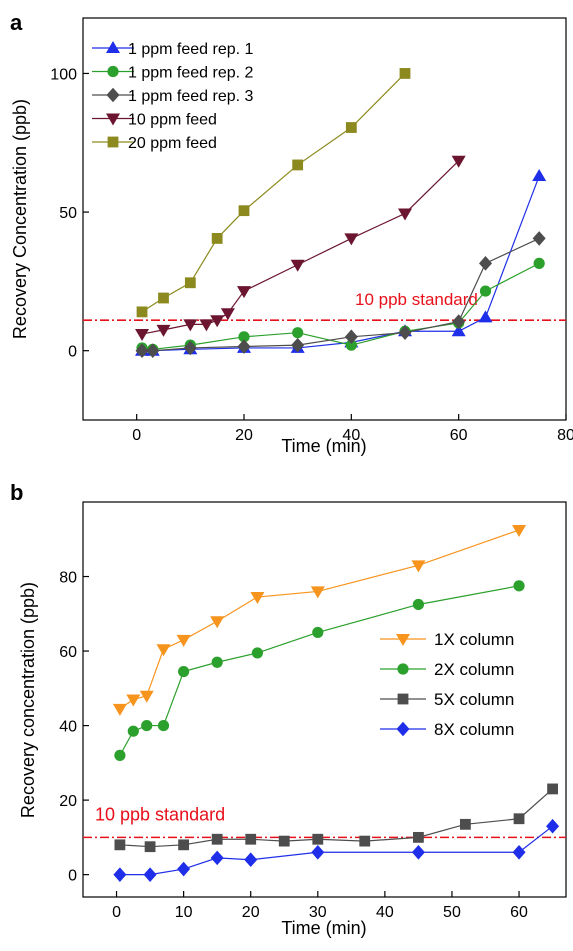 Image resolution: width=573 pixels, height=951 pixels. Describe the element at coordinates (519, 912) in the screenshot. I see `x-tick-label: 60` at that location.